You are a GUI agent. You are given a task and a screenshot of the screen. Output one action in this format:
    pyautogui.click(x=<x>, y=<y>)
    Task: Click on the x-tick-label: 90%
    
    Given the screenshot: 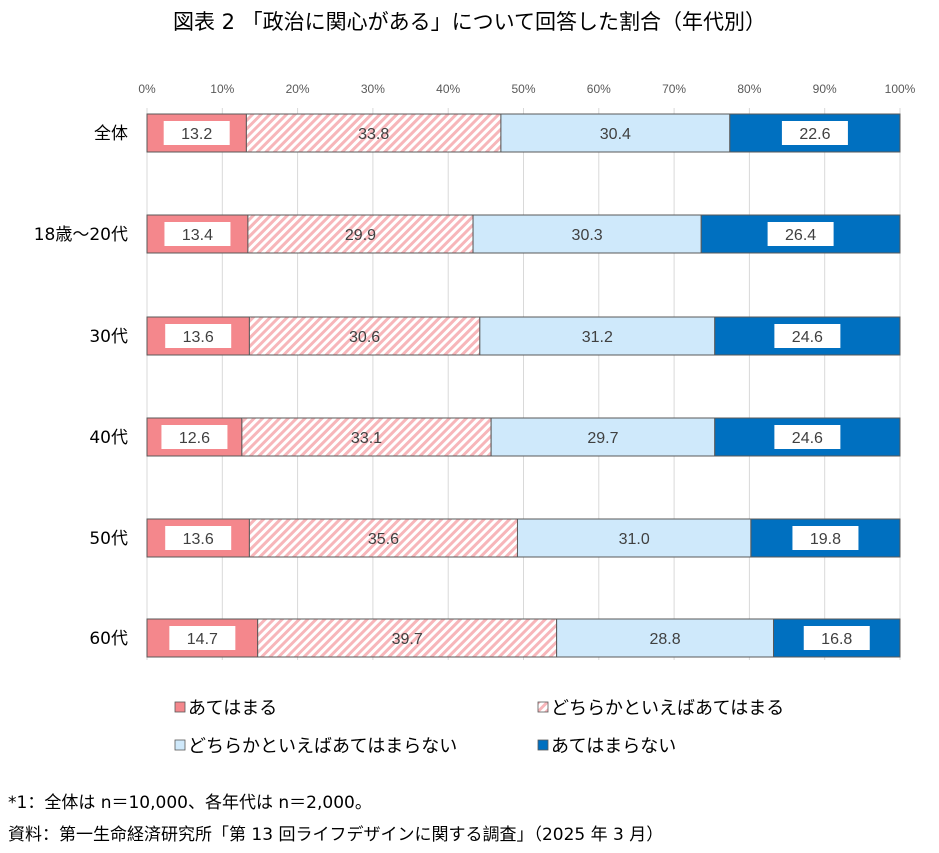 What is the action you would take?
    pyautogui.click(x=825, y=89)
    